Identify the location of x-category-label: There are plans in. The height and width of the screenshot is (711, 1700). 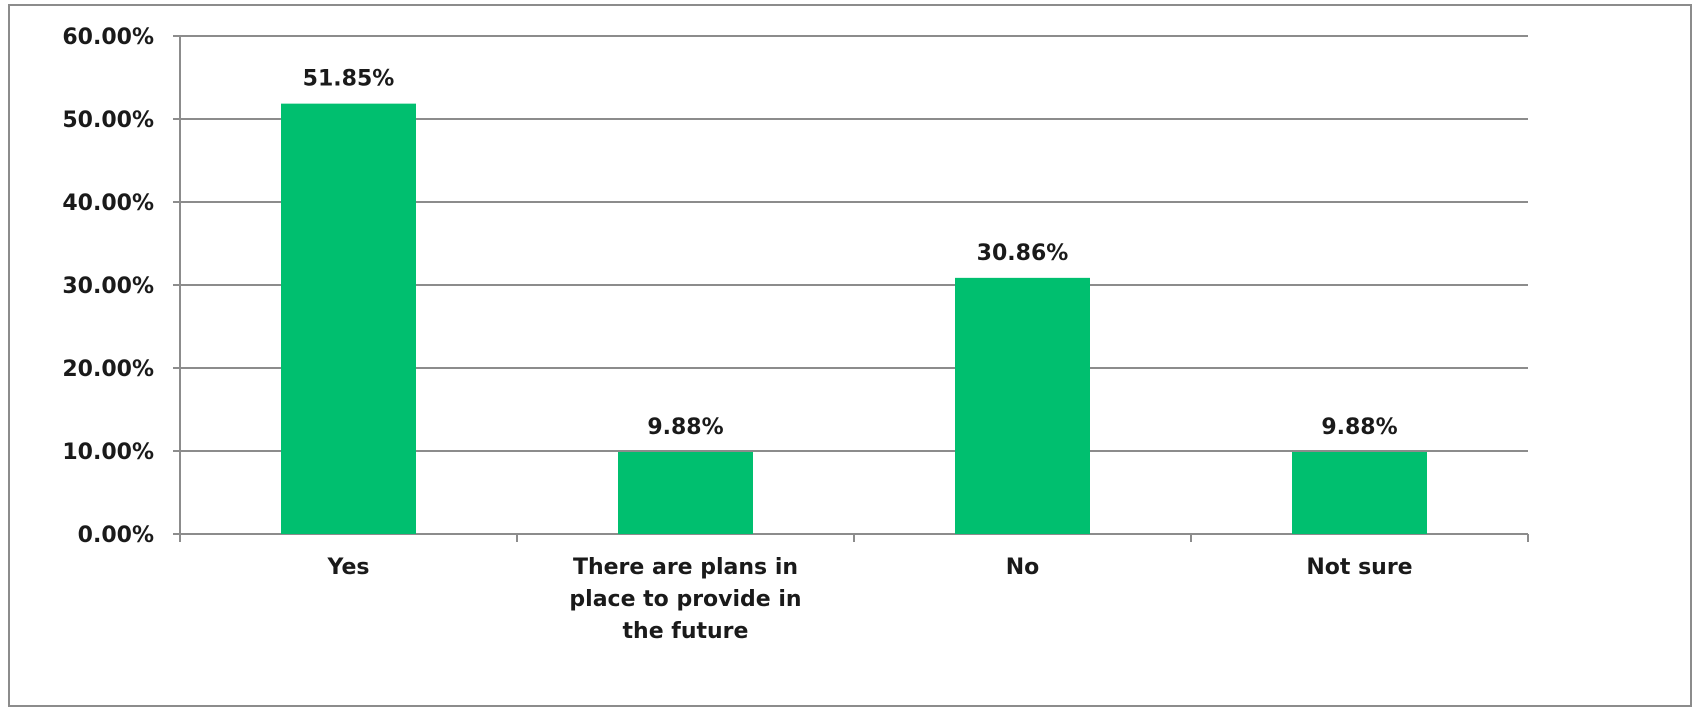
(685, 567).